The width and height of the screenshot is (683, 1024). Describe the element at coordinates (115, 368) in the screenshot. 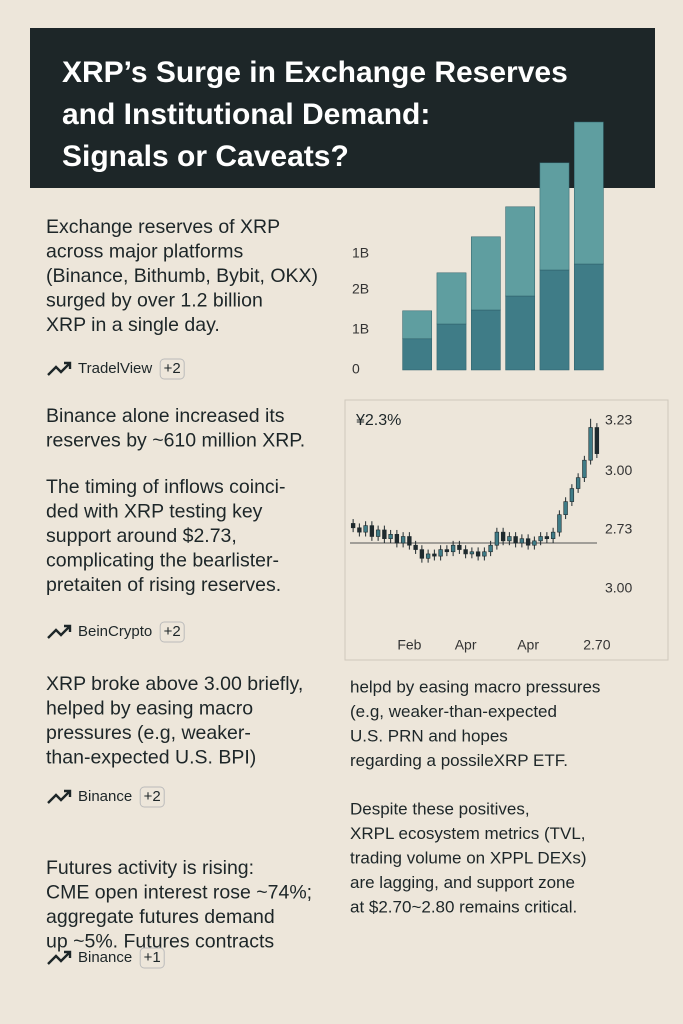

I see `source-name: TradelView` at that location.